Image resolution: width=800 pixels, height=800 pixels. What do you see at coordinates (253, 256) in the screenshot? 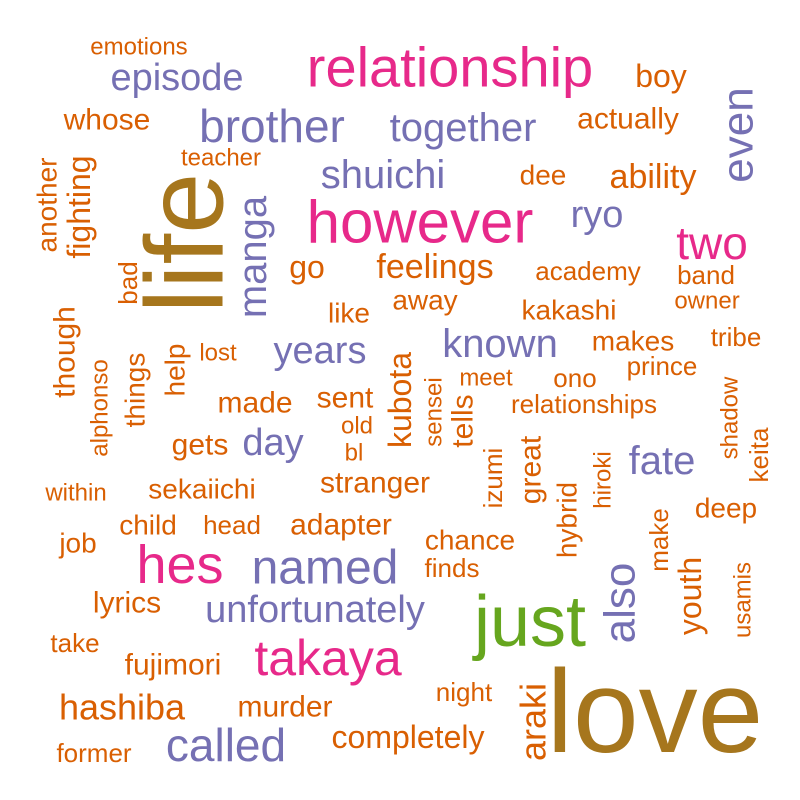
I see `word-manga: manga` at bounding box center [253, 256].